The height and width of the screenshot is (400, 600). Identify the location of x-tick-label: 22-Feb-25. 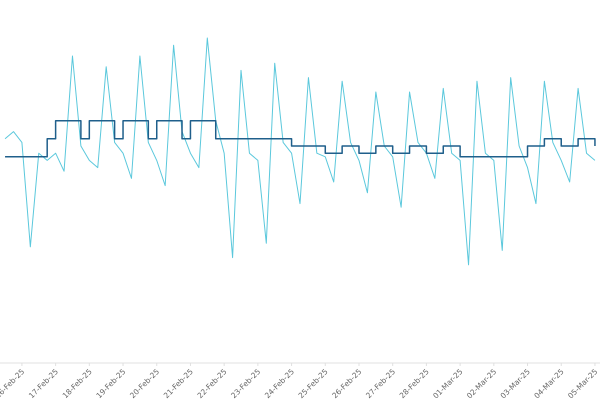
(211, 383).